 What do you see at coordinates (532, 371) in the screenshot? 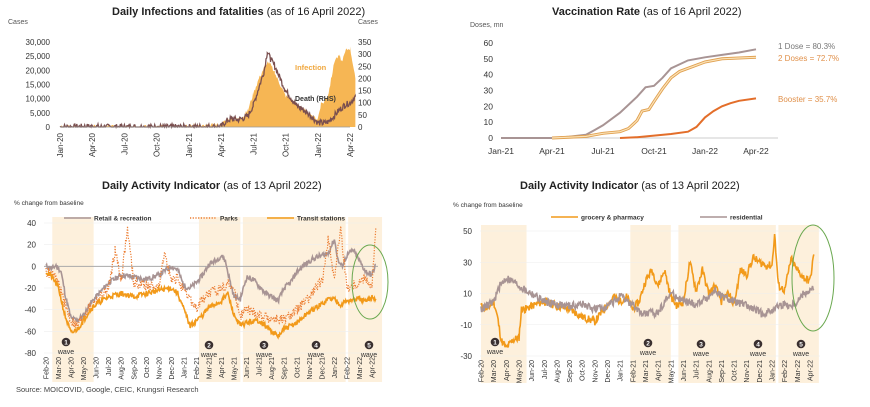
I see `x-tick: Jun-20` at bounding box center [532, 371].